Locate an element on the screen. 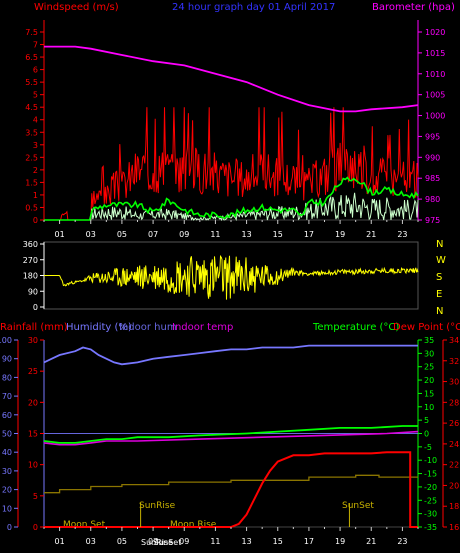 This screenshot has width=460, height=553. rainfall-tick-label: 5 is located at coordinates (35, 496).